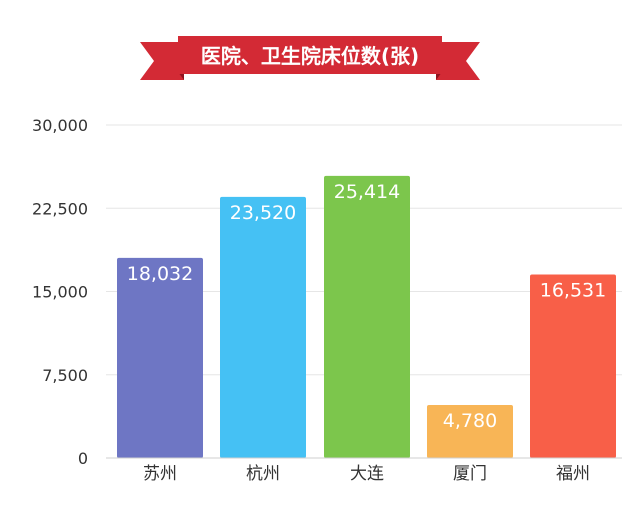 The width and height of the screenshot is (640, 512). I want to click on data-label: 25,414, so click(367, 192).